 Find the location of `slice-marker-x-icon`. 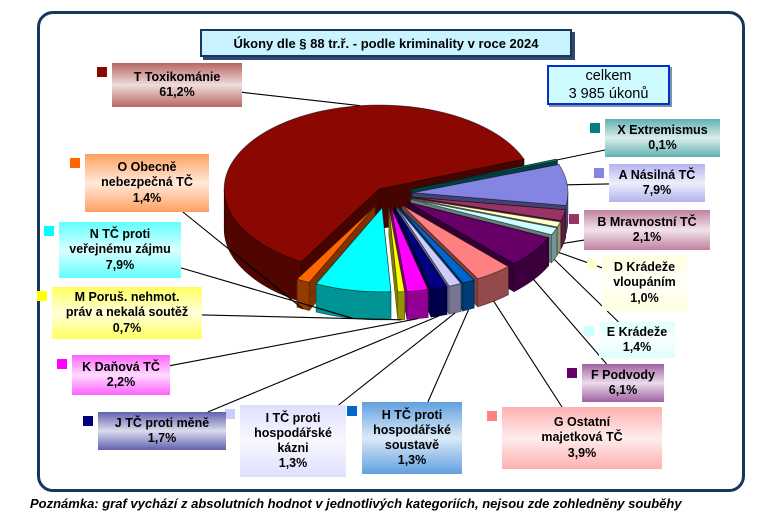

slice-marker-x-icon is located at coordinates (595, 128).